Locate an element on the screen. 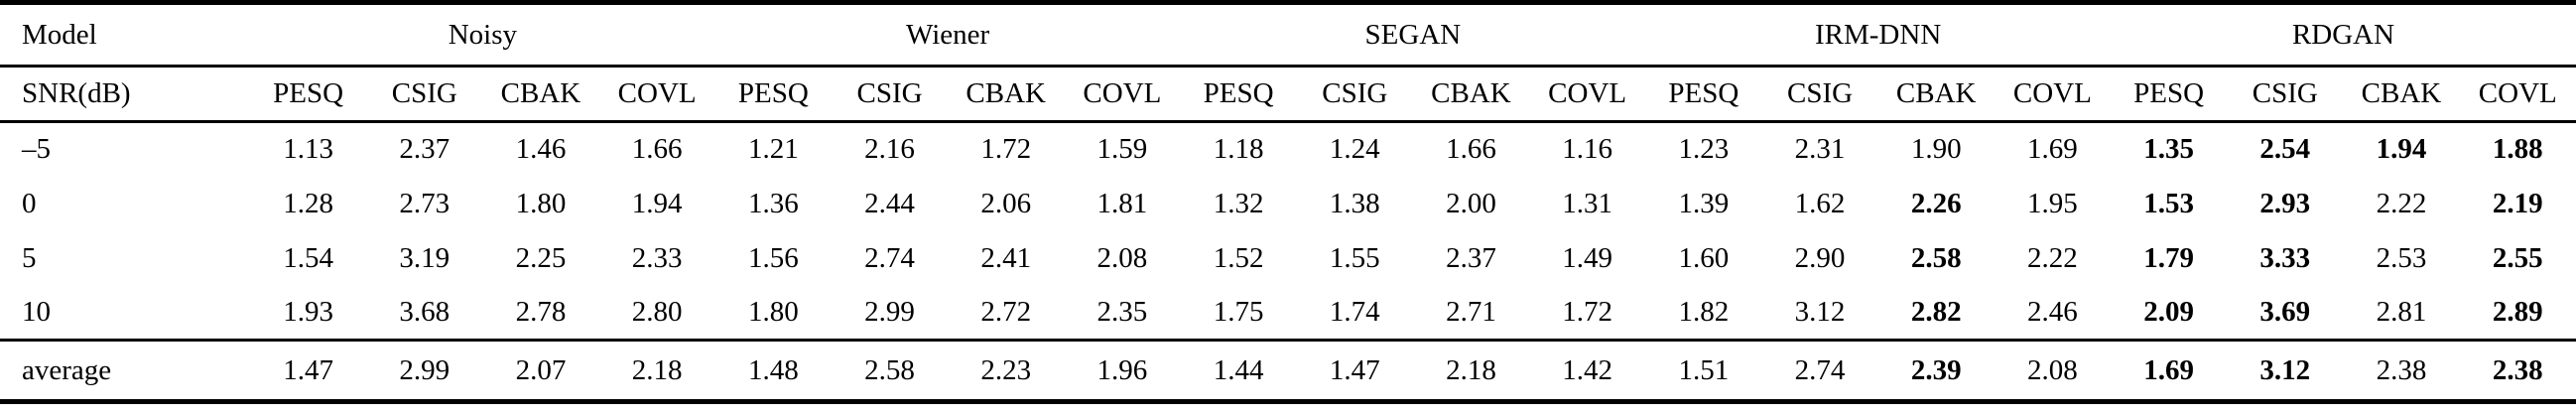 The image size is (2576, 417). table-cell: 3.33 is located at coordinates (2285, 257).